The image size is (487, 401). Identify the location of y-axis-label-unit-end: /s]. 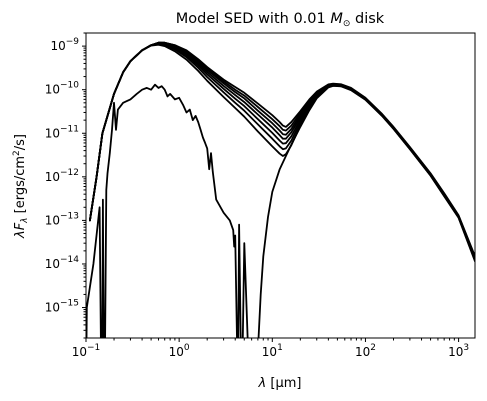
(20, 142).